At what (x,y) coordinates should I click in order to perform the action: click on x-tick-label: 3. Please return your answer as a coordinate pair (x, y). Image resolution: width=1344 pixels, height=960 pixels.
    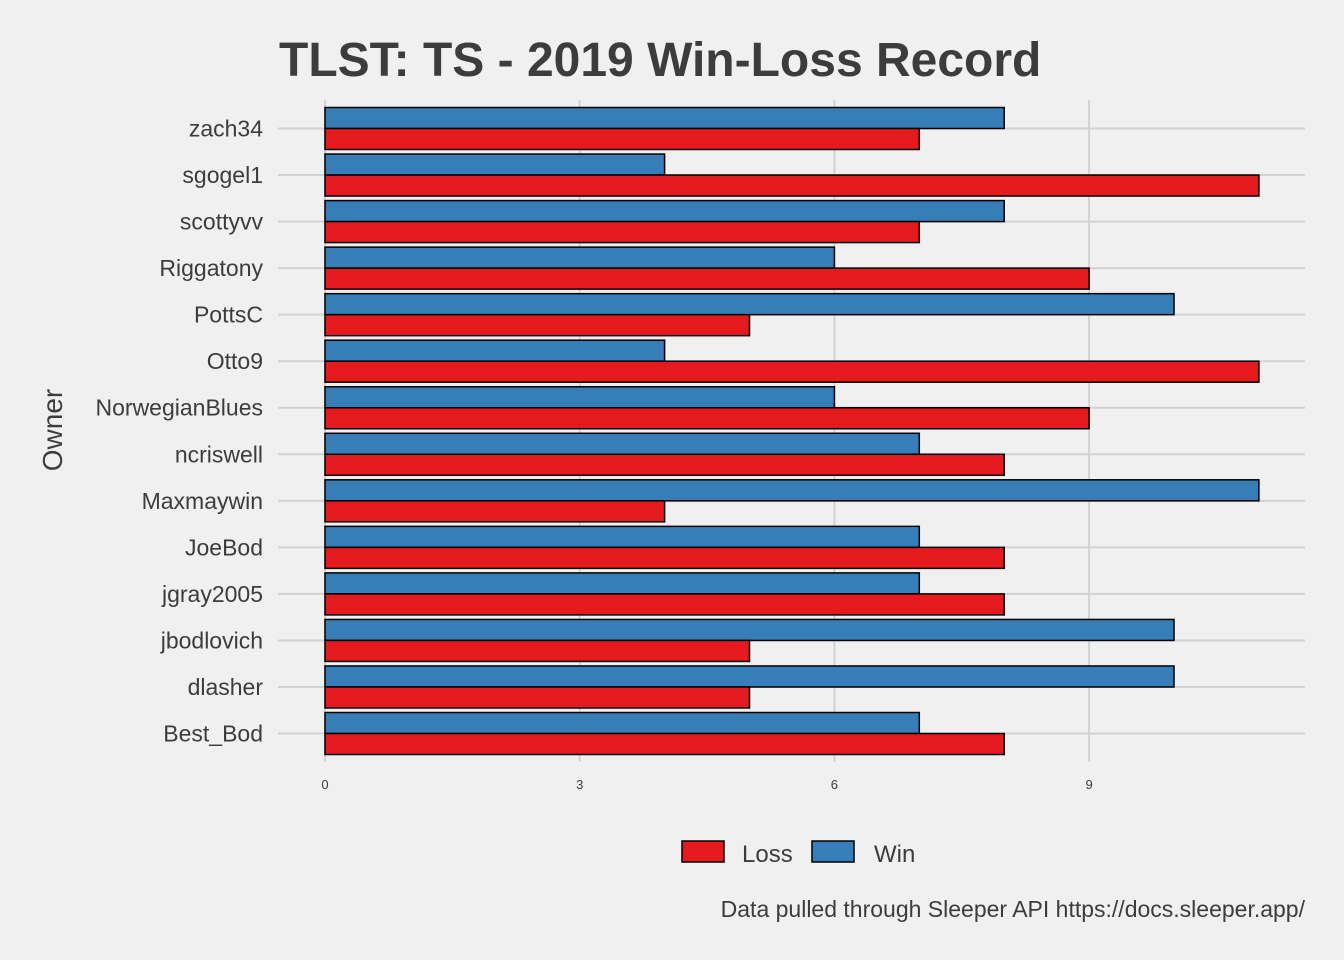
    Looking at the image, I should click on (579, 784).